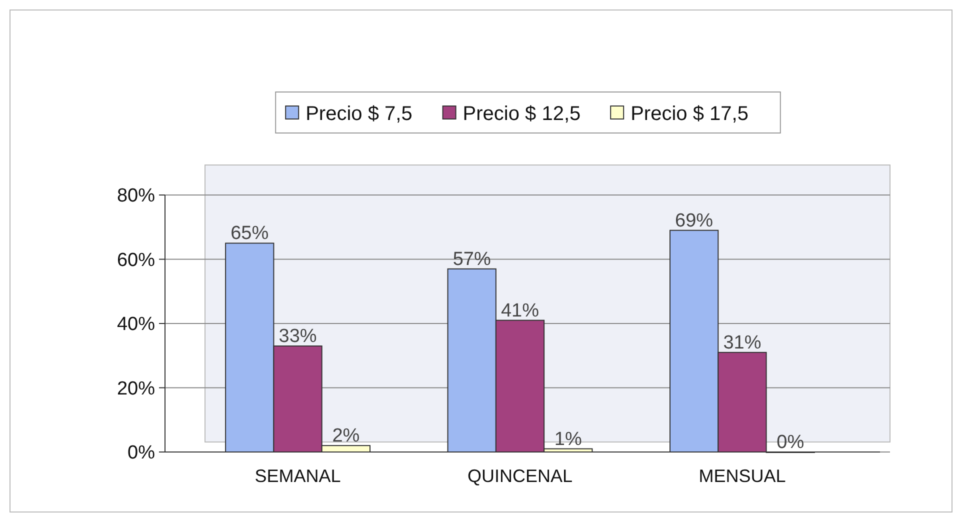 The width and height of the screenshot is (962, 522). Describe the element at coordinates (136, 389) in the screenshot. I see `y-tick-label: 20%` at that location.